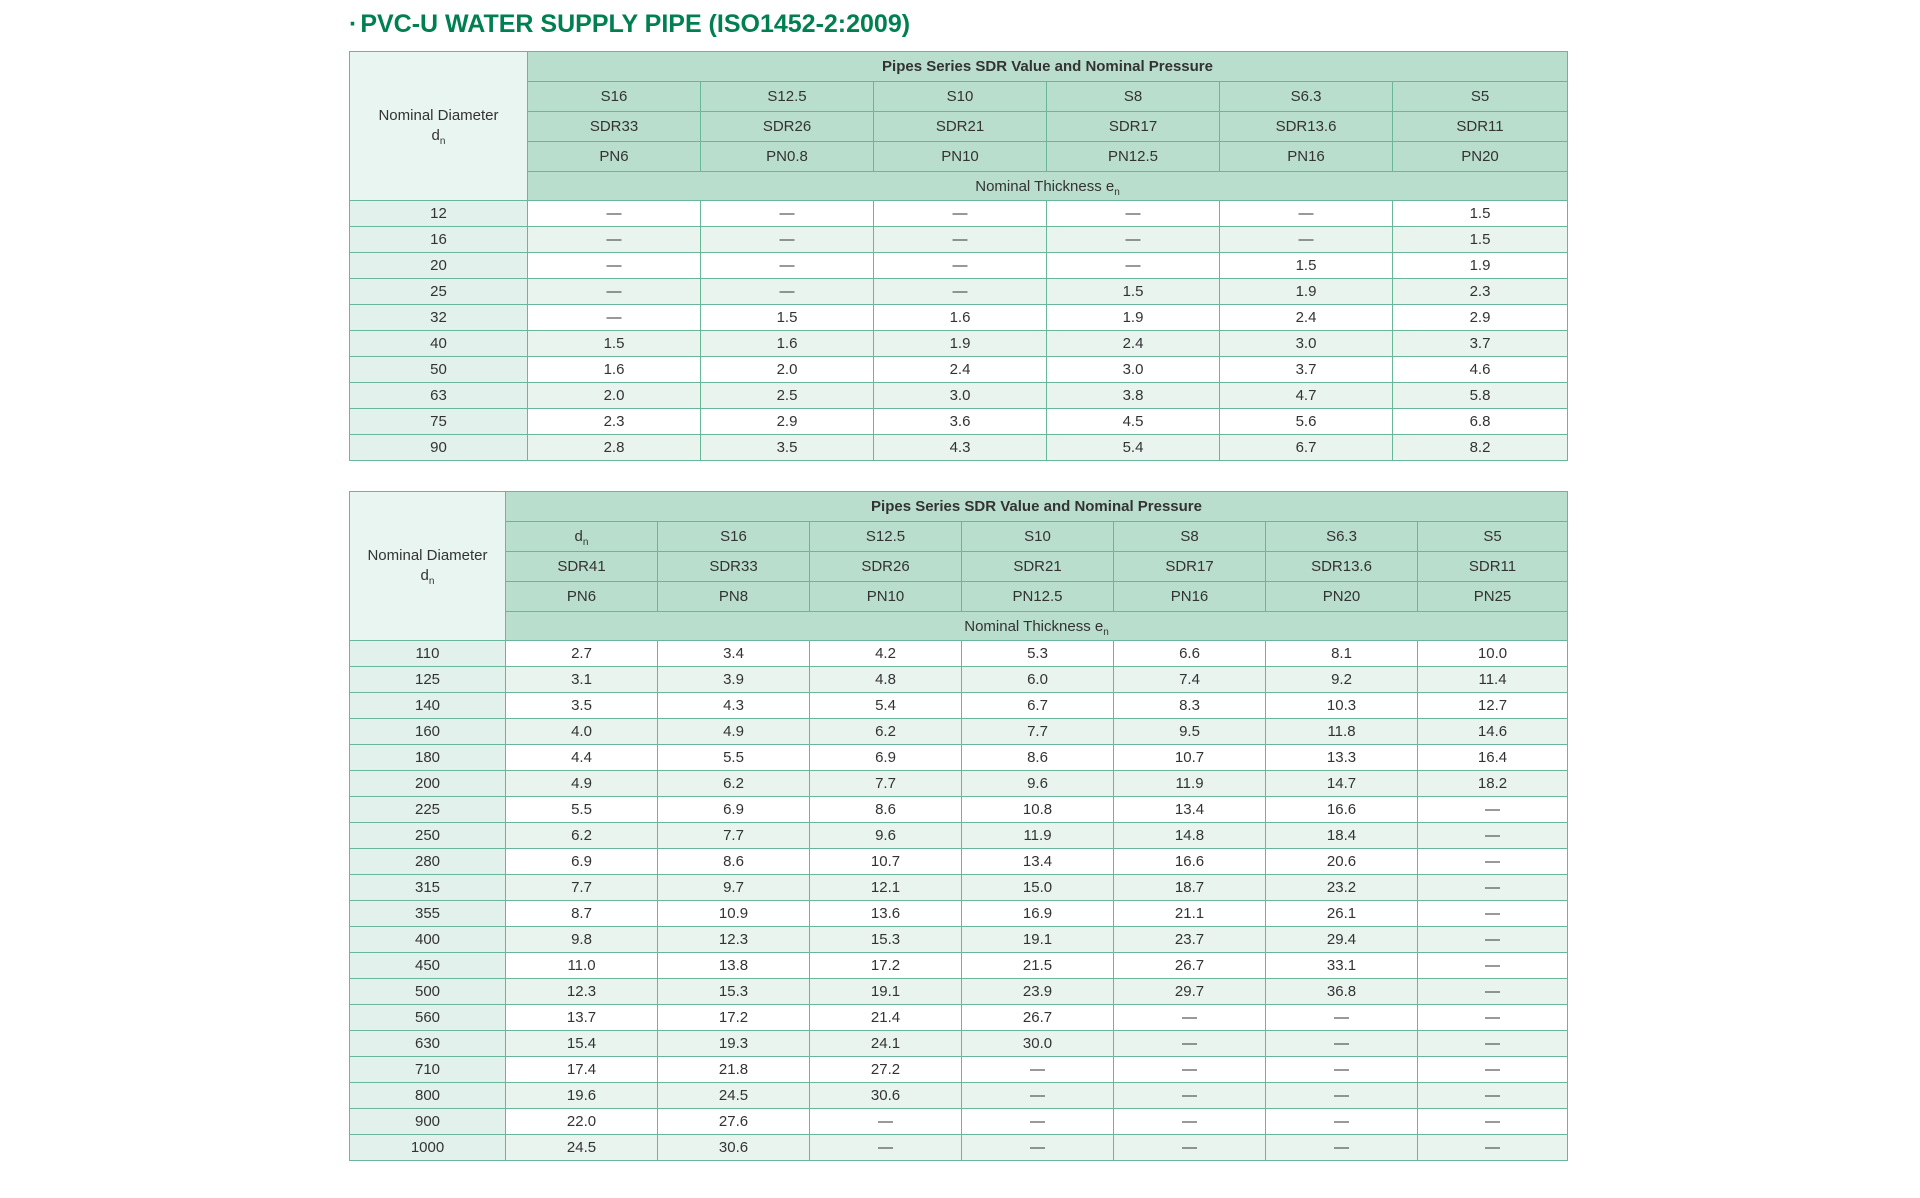 Image resolution: width=1920 pixels, height=1198 pixels. What do you see at coordinates (1189, 861) in the screenshot?
I see `thickness-value-cell: 16.6` at bounding box center [1189, 861].